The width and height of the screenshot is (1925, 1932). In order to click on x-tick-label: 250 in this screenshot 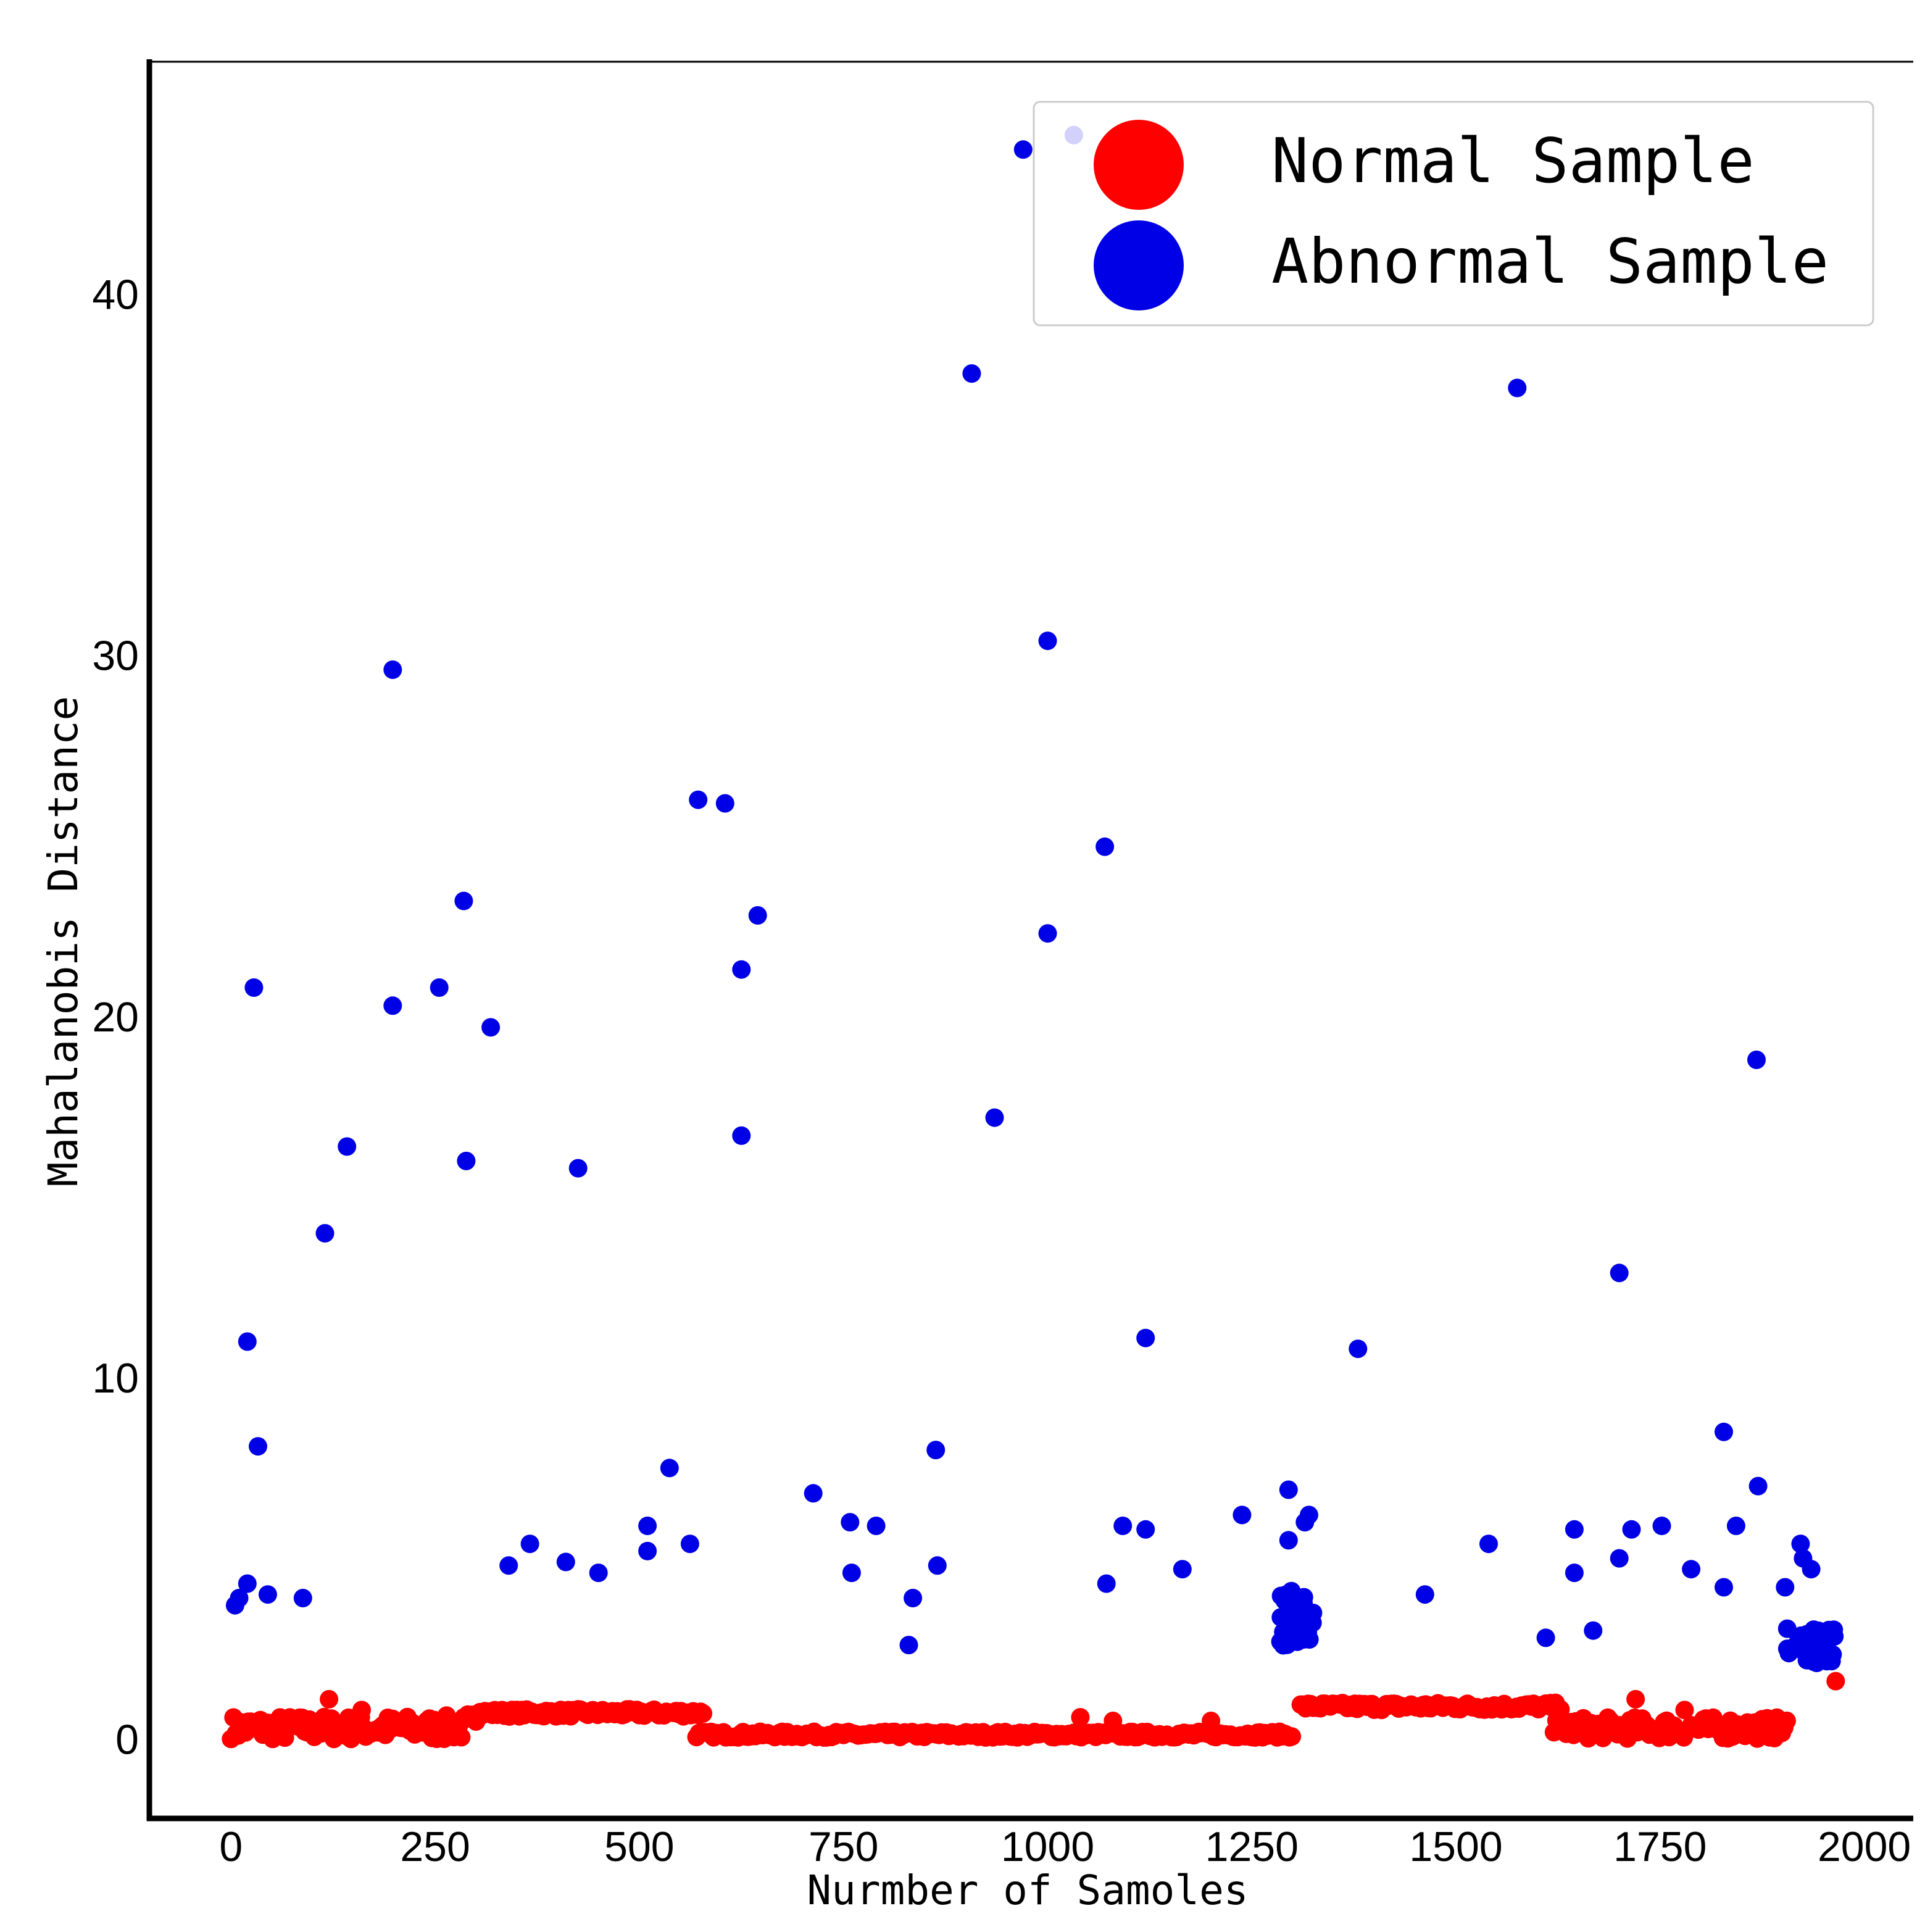, I will do `click(435, 1846)`.